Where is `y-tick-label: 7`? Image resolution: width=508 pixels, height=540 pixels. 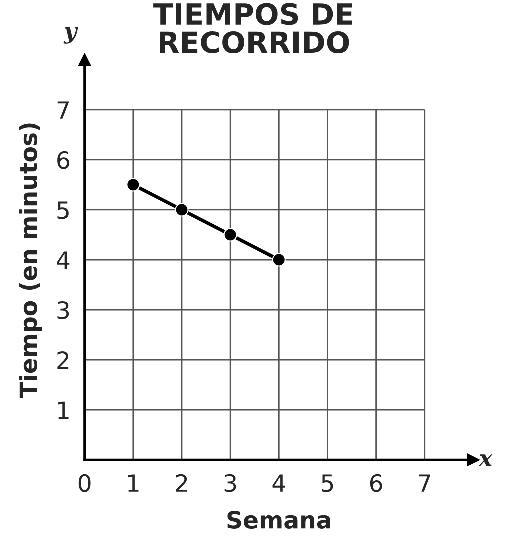
y-tick-label: 7 is located at coordinates (63, 110).